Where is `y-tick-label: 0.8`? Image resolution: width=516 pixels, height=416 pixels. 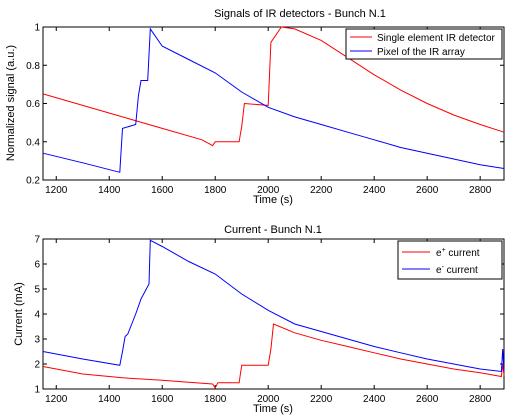 y-tick-label: 0.8 is located at coordinates (33, 66).